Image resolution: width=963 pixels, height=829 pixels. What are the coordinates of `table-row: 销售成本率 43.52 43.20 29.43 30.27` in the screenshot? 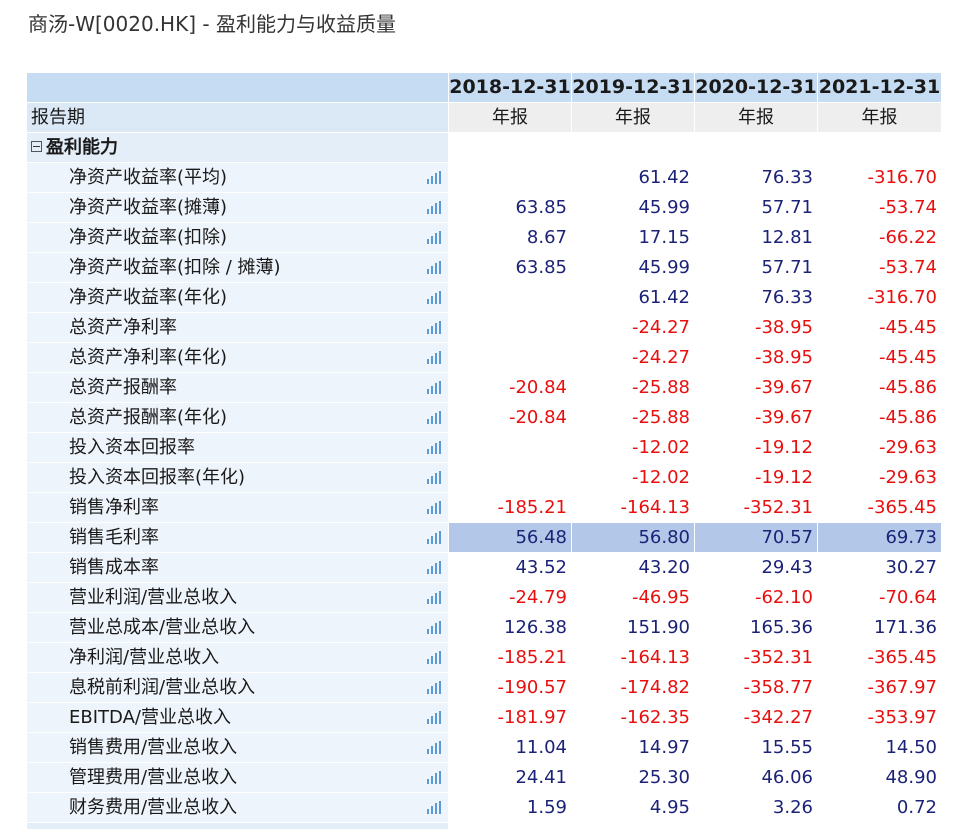 It's located at (484, 568).